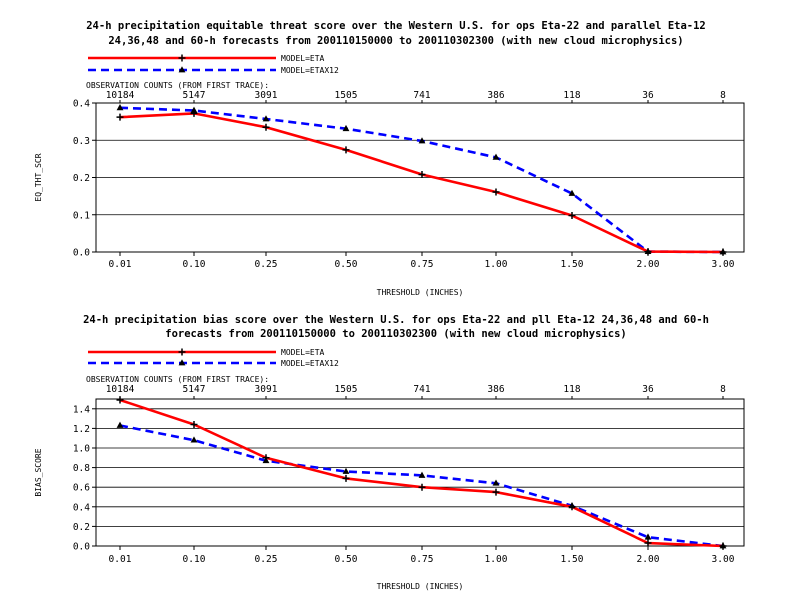 The height and width of the screenshot is (612, 792). Describe the element at coordinates (38, 177) in the screenshot. I see `y-axis-title: EQ_THT_SCR` at that location.